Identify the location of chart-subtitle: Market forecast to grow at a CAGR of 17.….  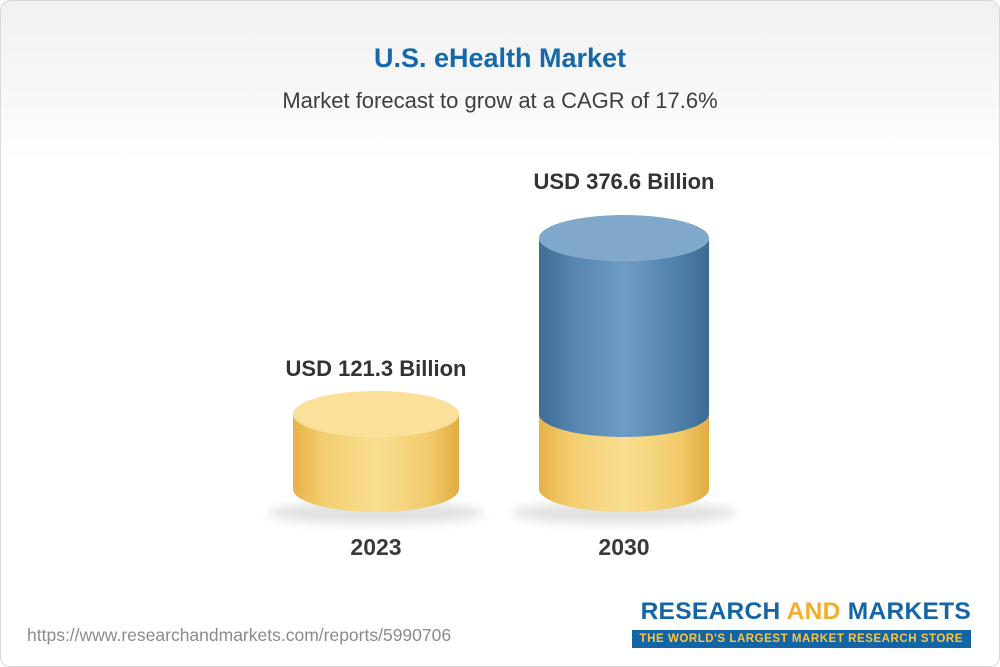
(500, 100).